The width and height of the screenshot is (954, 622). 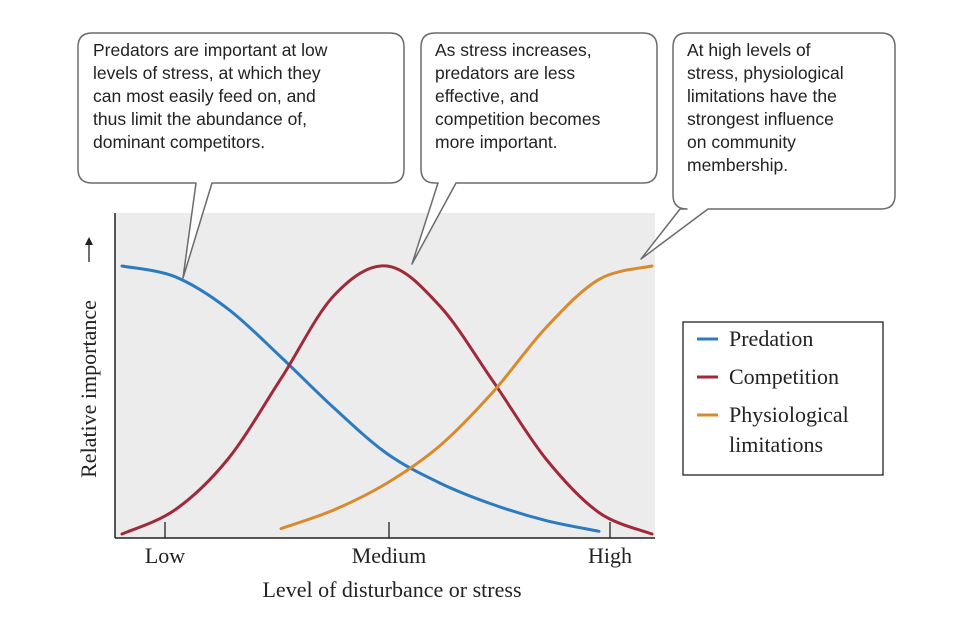 What do you see at coordinates (179, 142) in the screenshot?
I see `callout-line: dominant competitors.` at bounding box center [179, 142].